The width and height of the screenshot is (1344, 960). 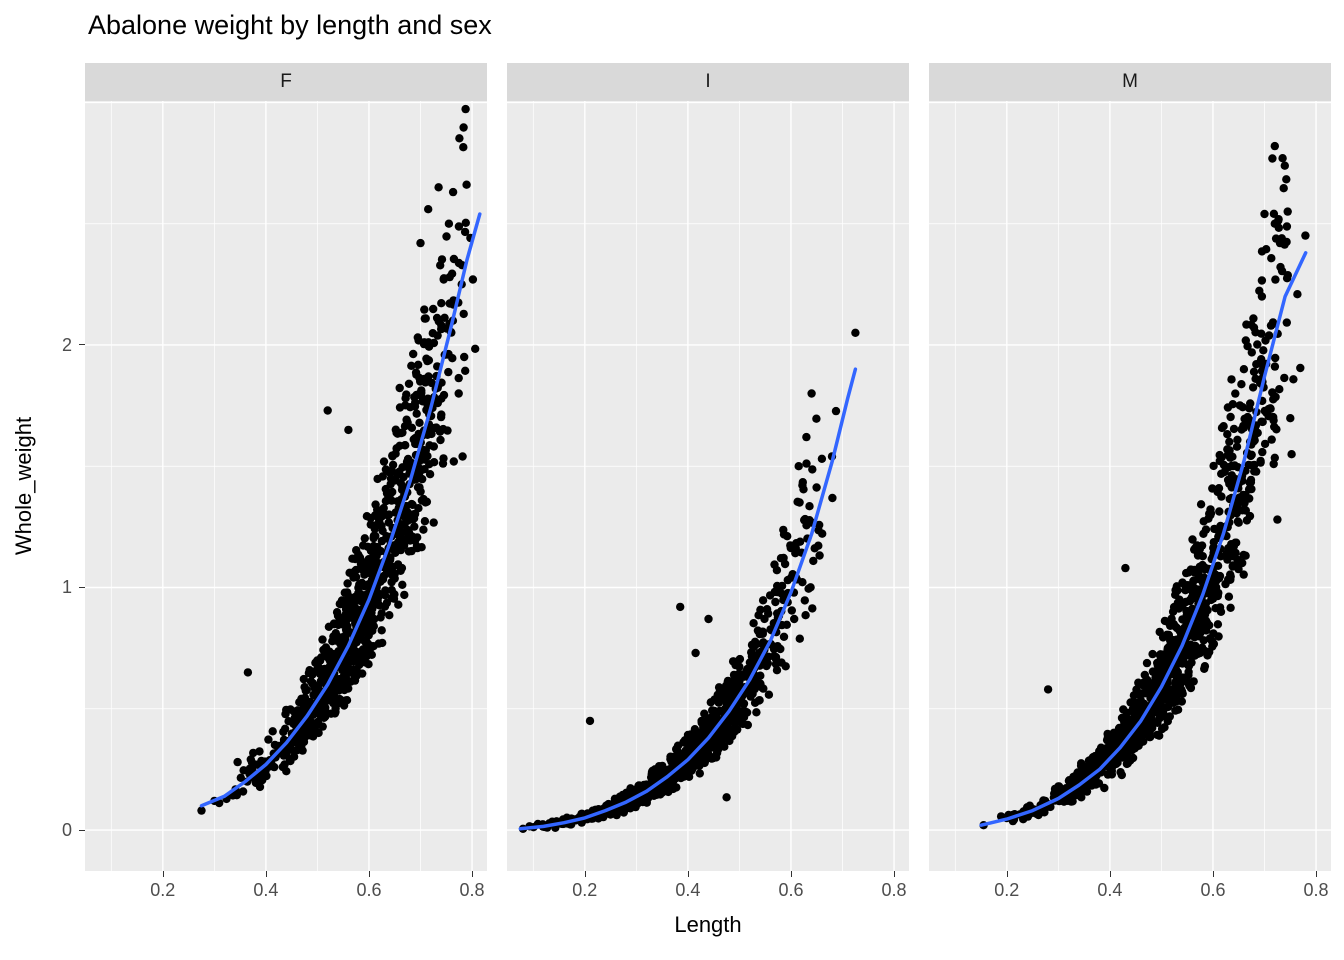 I want to click on facet-strip: M, so click(x=1130, y=82).